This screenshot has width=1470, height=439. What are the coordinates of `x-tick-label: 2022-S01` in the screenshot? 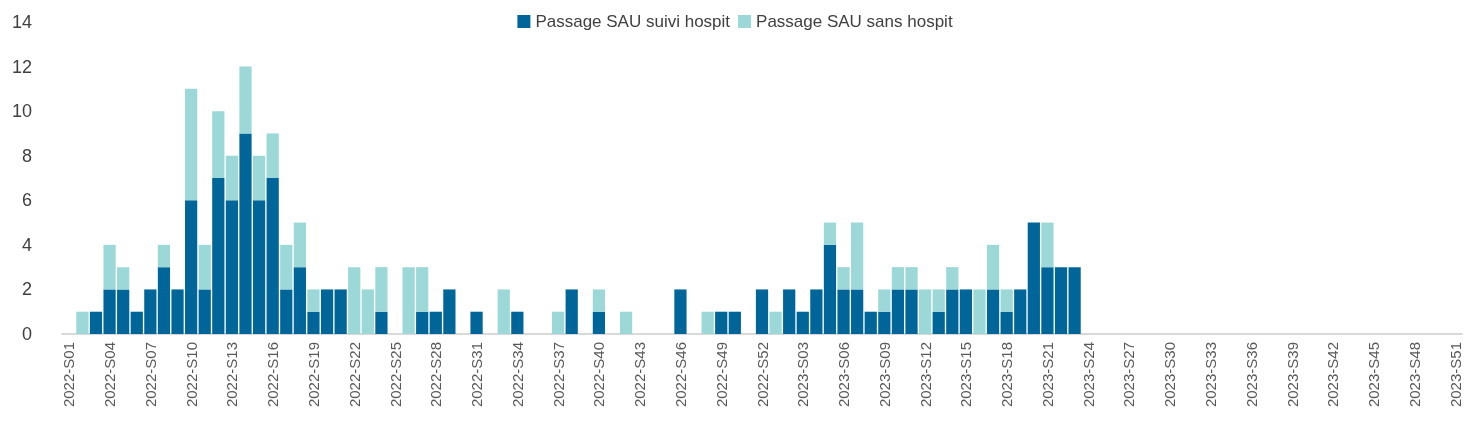 It's located at (69, 375).